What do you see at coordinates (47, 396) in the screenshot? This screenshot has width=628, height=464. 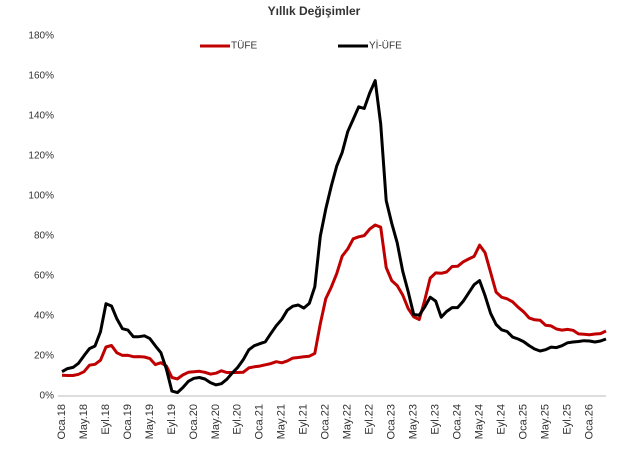 I see `y-tick-label: 0%` at bounding box center [47, 396].